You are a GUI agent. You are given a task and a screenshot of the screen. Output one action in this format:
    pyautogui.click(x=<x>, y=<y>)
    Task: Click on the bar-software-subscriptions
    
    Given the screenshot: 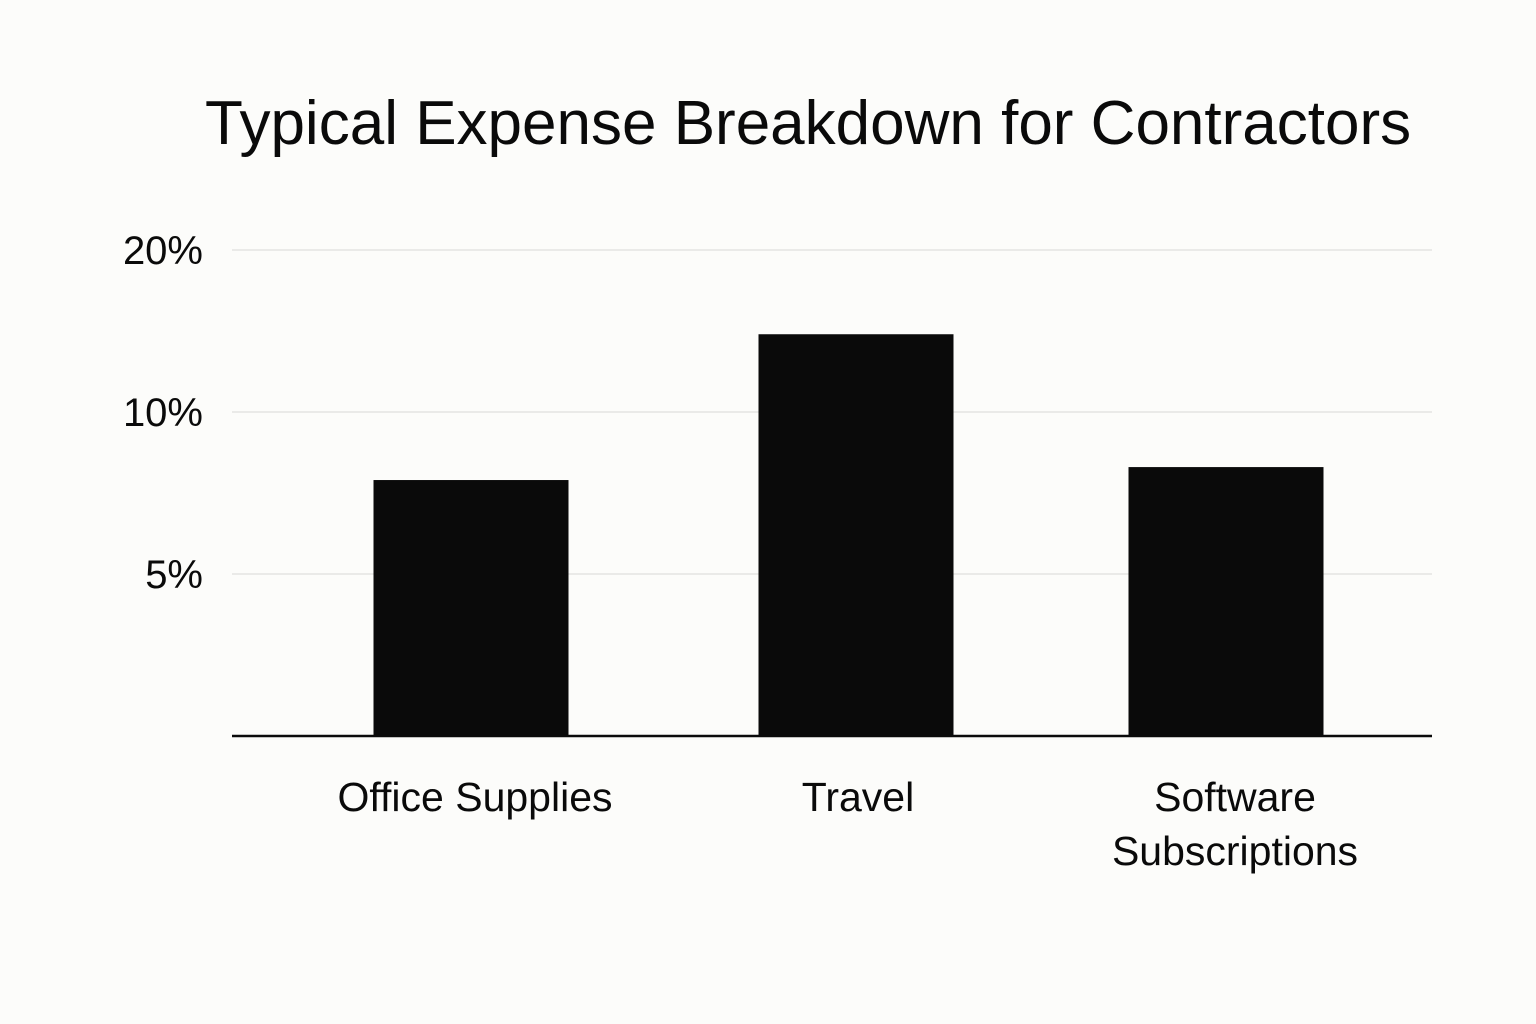 What is the action you would take?
    pyautogui.click(x=1226, y=601)
    